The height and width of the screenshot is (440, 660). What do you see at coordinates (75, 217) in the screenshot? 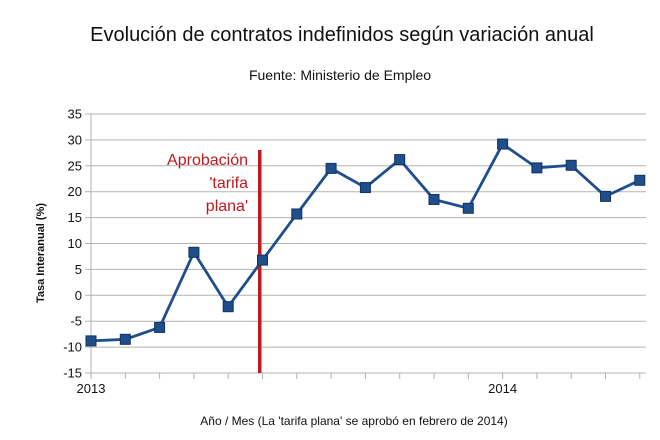
I see `y-tick-label: 15` at bounding box center [75, 217].